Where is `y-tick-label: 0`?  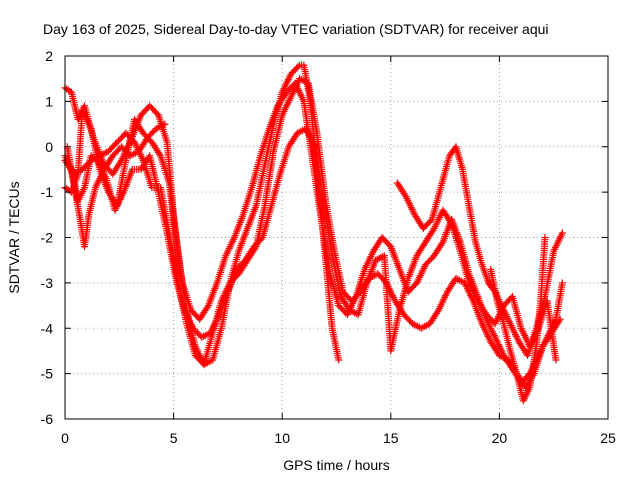
y-tick-label: 0 is located at coordinates (49, 147).